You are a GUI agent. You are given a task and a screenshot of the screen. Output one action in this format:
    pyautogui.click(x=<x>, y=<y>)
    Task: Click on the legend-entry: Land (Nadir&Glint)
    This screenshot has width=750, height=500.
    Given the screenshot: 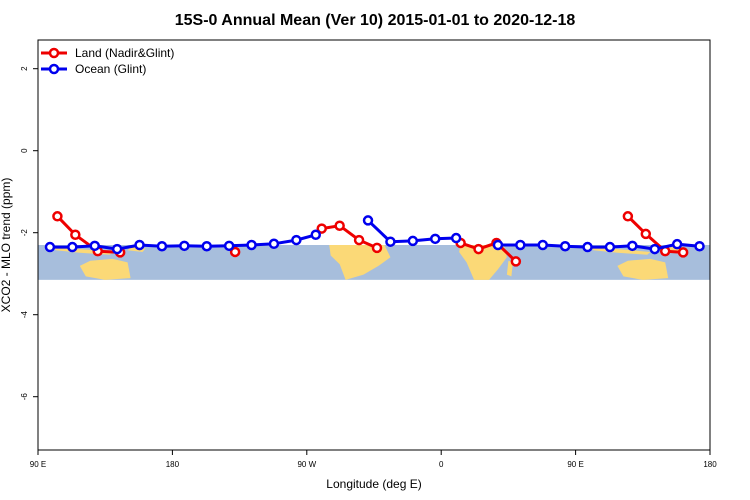 What is the action you would take?
    pyautogui.click(x=124, y=53)
    